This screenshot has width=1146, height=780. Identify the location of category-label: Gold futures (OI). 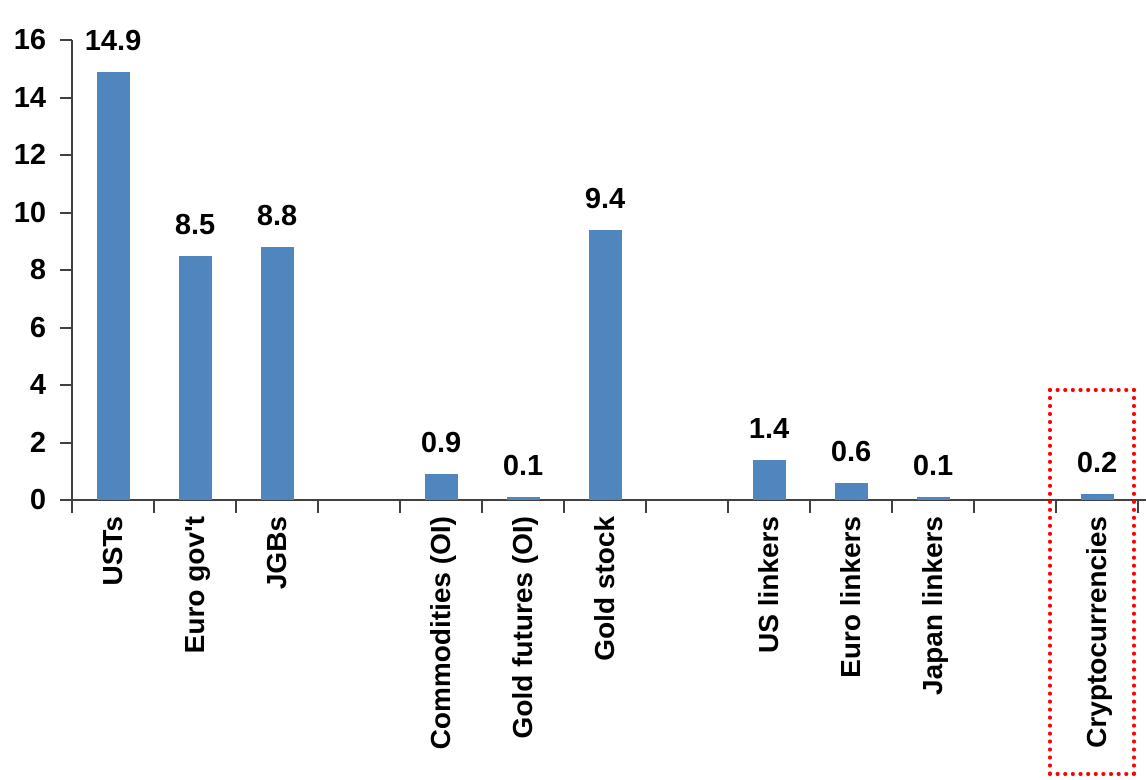
(523, 629).